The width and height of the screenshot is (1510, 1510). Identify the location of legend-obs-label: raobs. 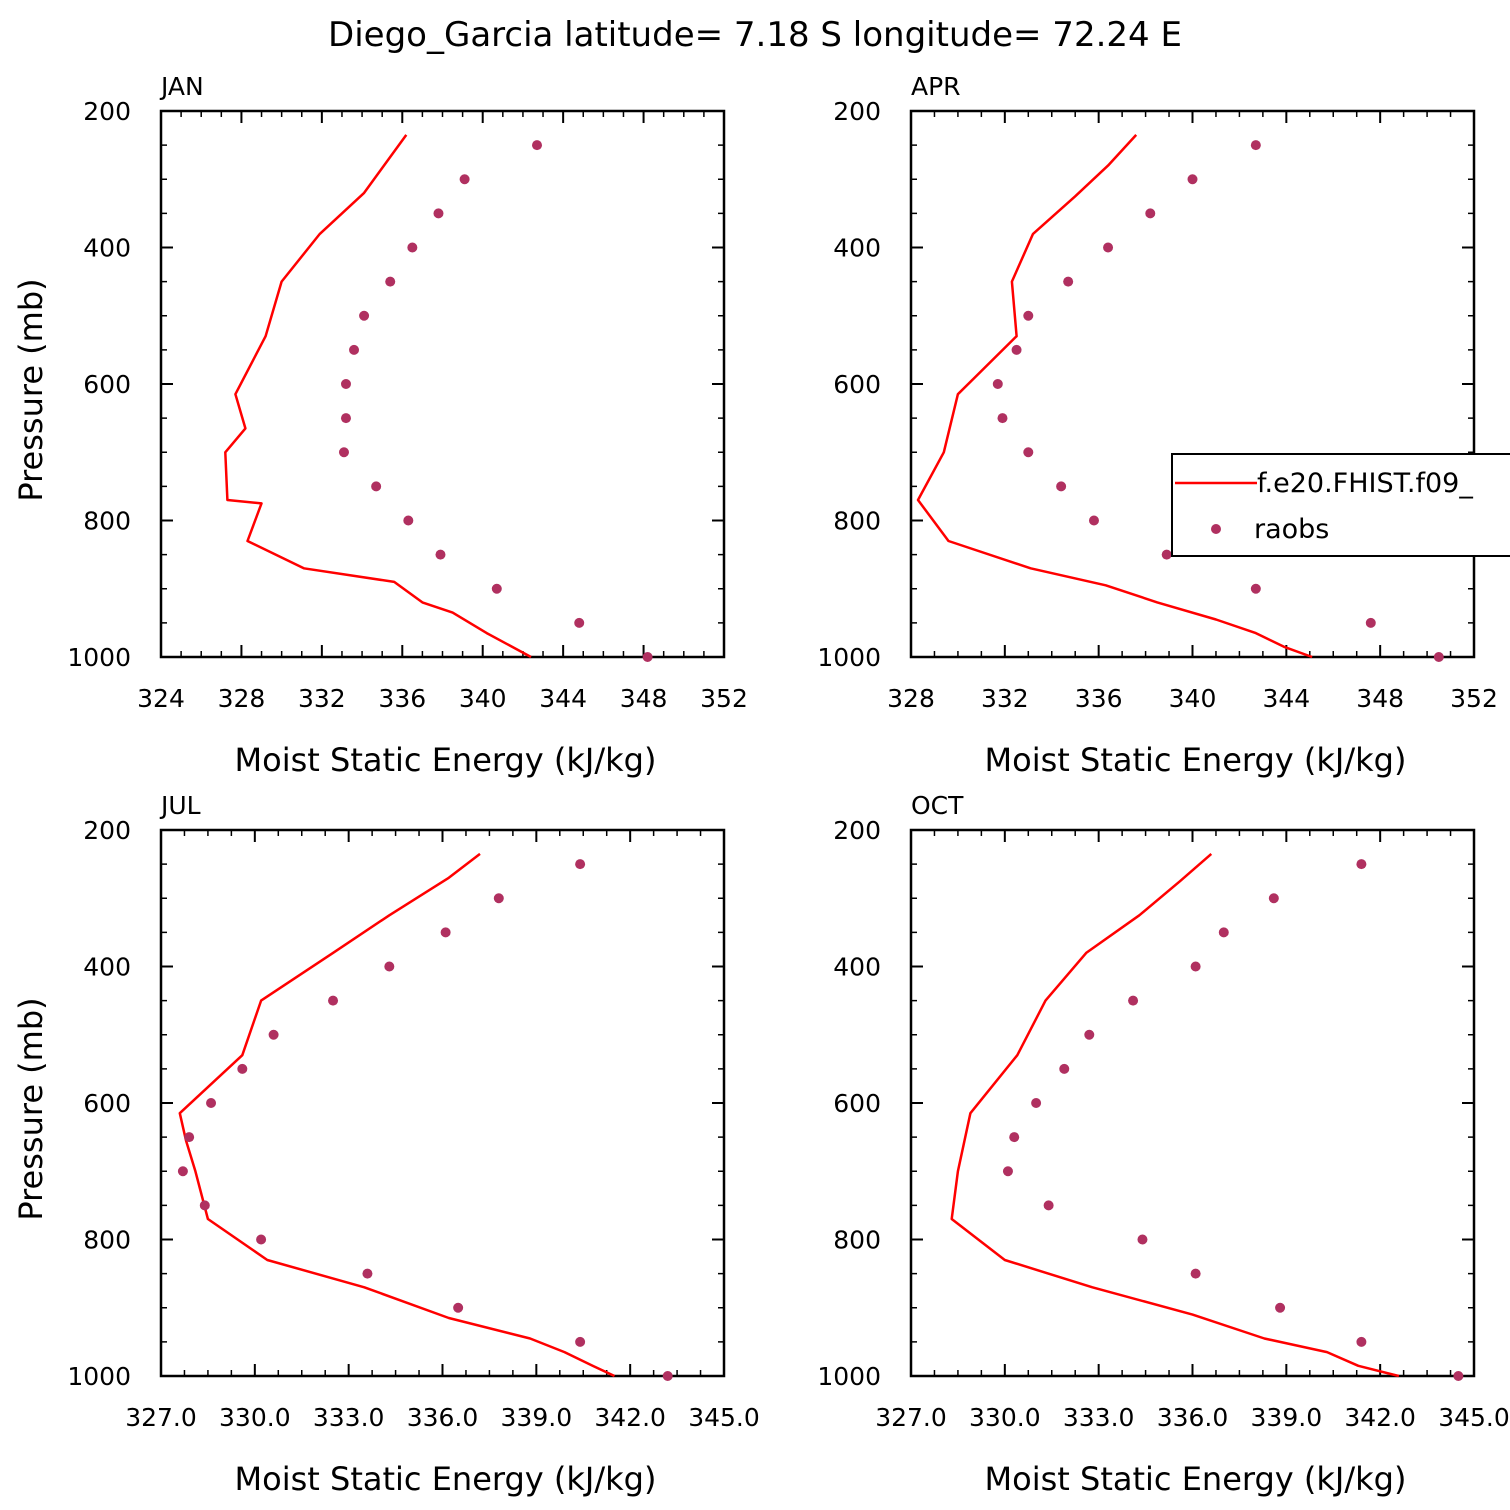
(1291, 529).